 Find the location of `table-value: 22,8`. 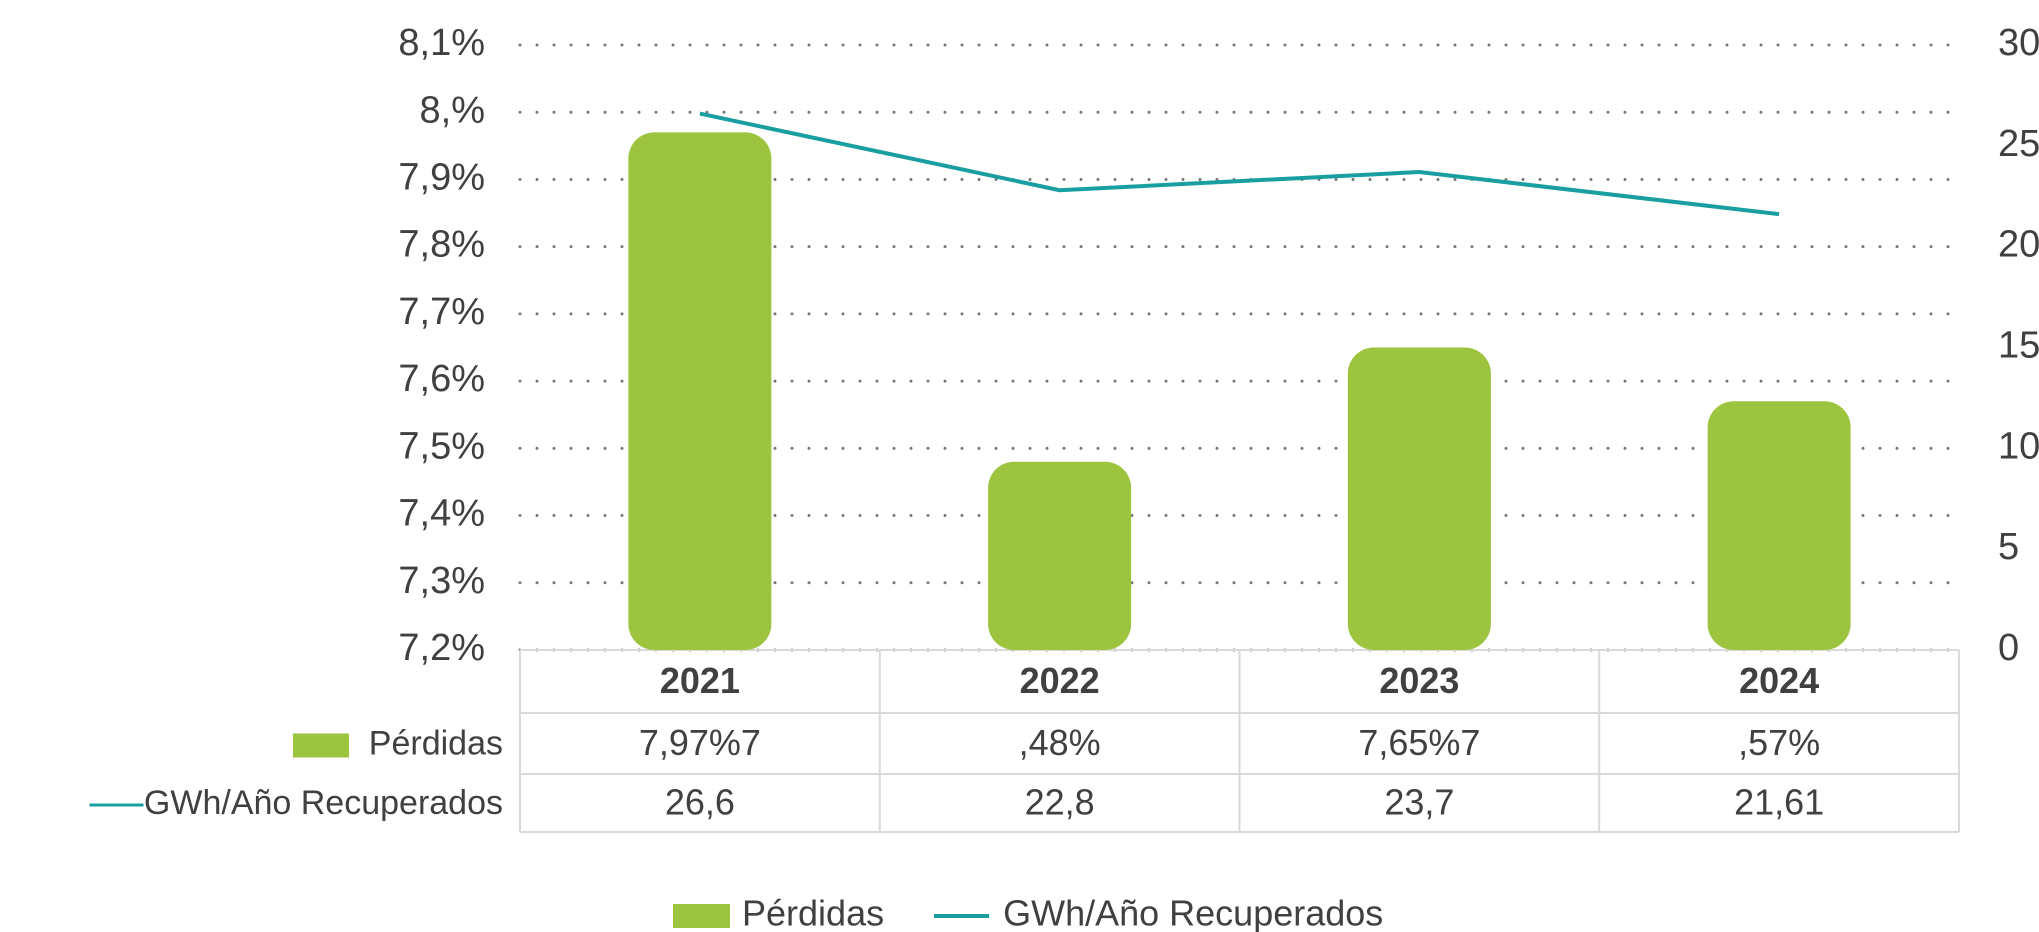

table-value: 22,8 is located at coordinates (1060, 802).